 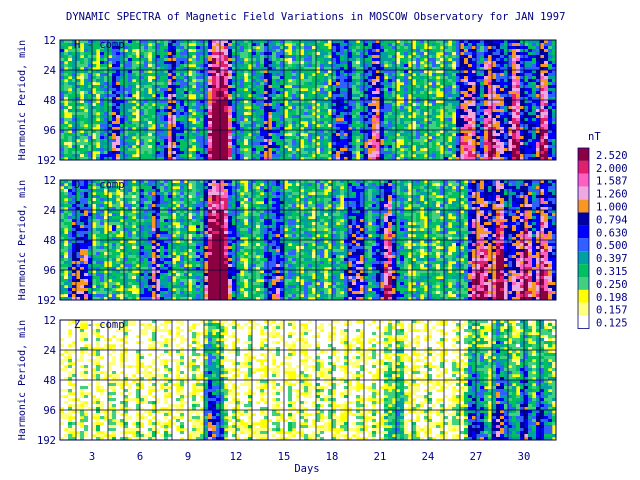 I want to click on x-tick-label: 24, so click(x=428, y=457).